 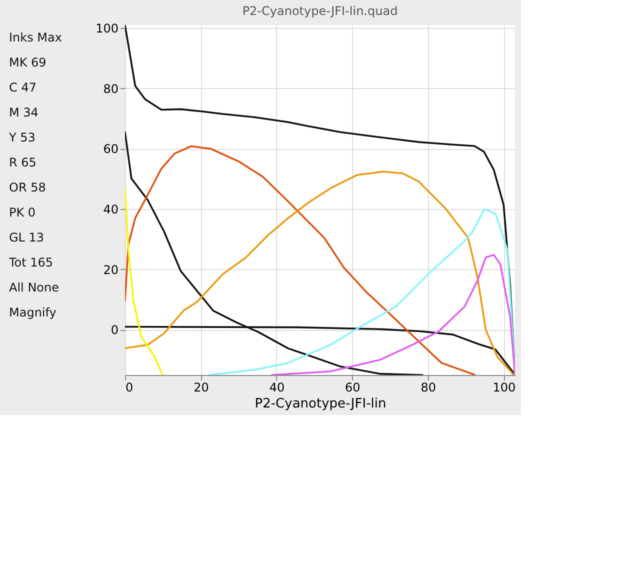 What do you see at coordinates (110, 89) in the screenshot?
I see `y-tick-label: 80` at bounding box center [110, 89].